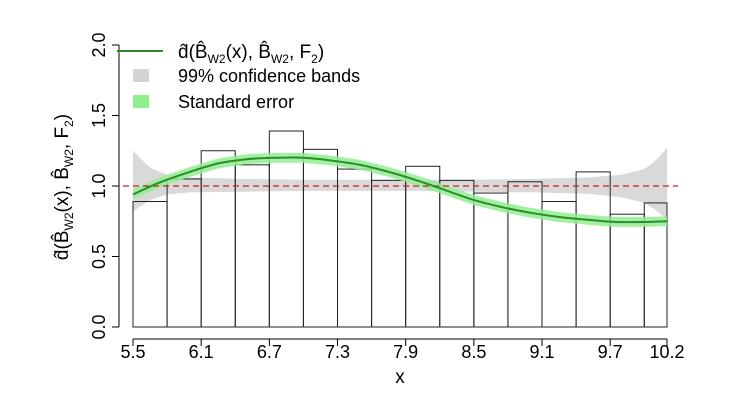  Describe the element at coordinates (236, 102) in the screenshot. I see `legend-label-se: Standard error` at that location.